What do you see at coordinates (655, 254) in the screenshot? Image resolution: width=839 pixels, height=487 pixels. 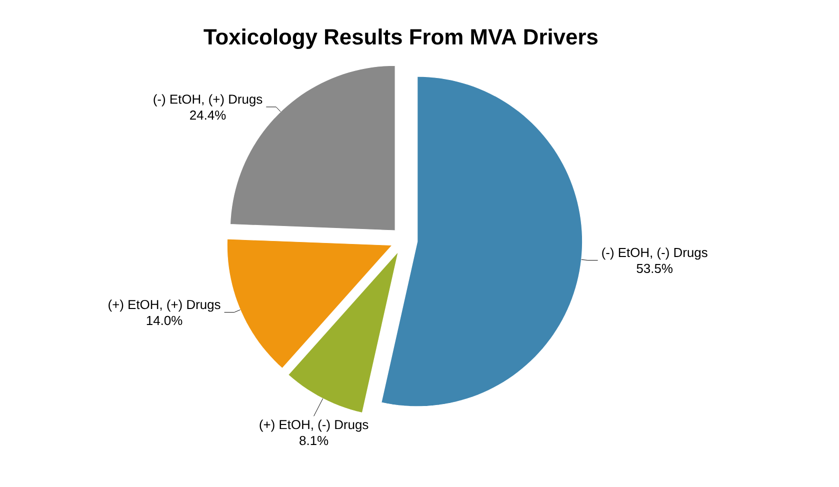 I see `slice-label: (-) EtOH, (-) Drugs` at bounding box center [655, 254].